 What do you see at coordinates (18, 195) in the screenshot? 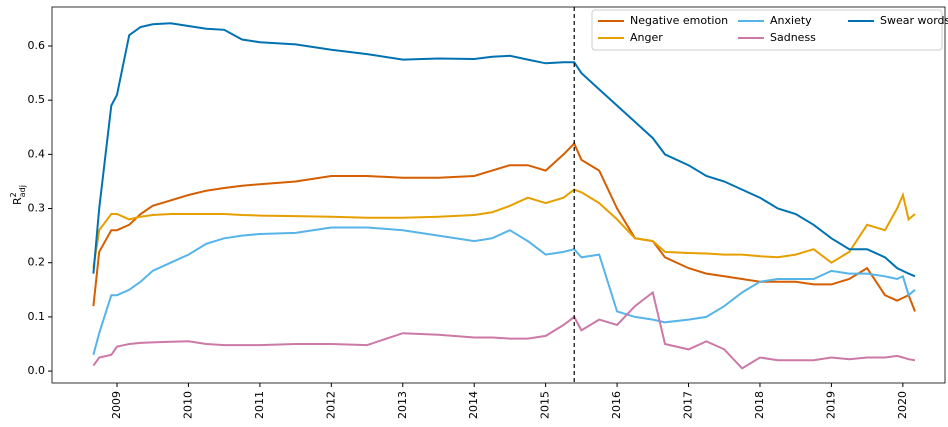
I see `y-axis-label: R2adj` at bounding box center [18, 195].